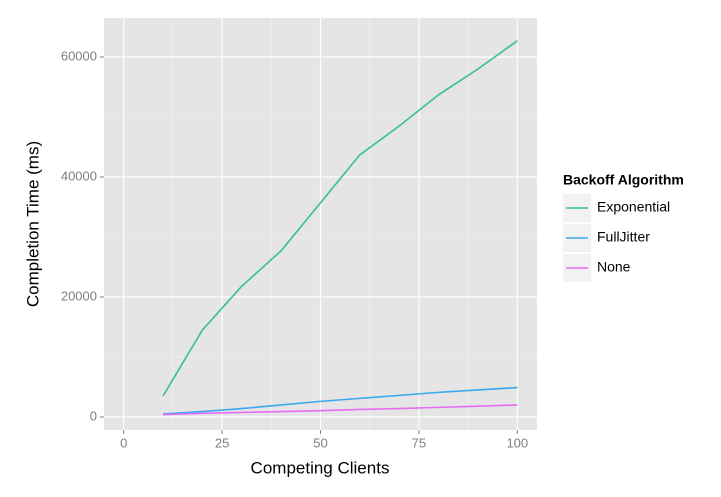  I want to click on x-tick-label: 0, so click(123, 442).